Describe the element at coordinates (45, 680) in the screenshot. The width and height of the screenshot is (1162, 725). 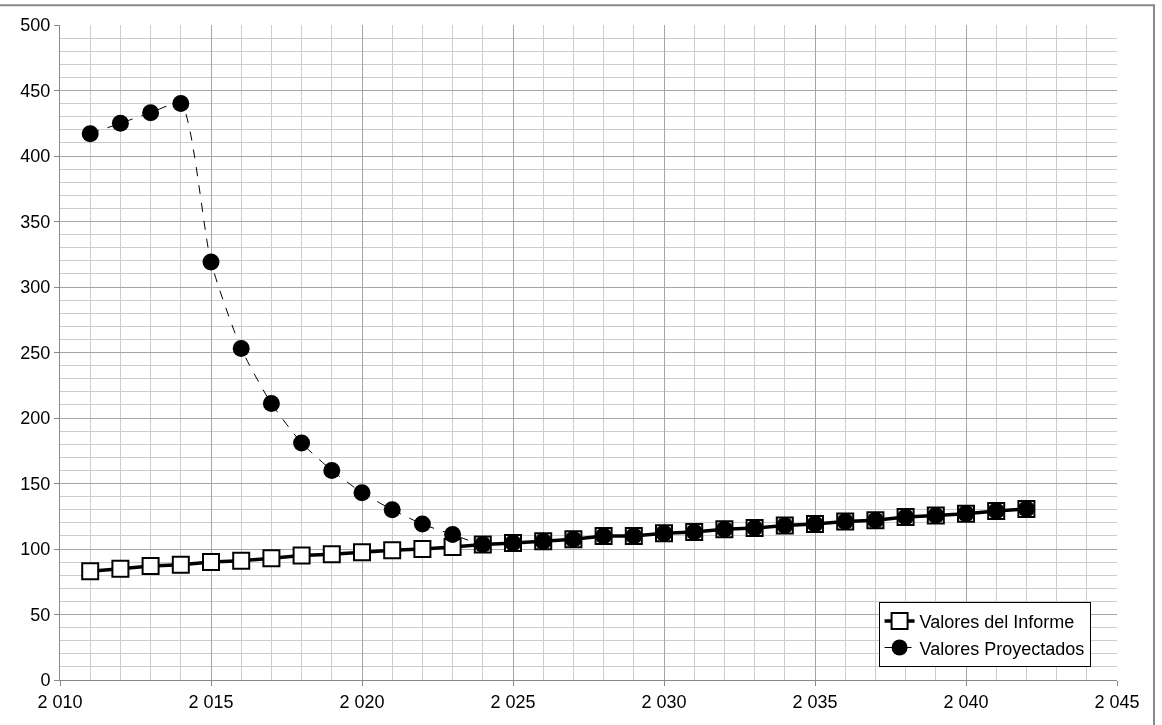
I see `y-tick-label: 0` at that location.